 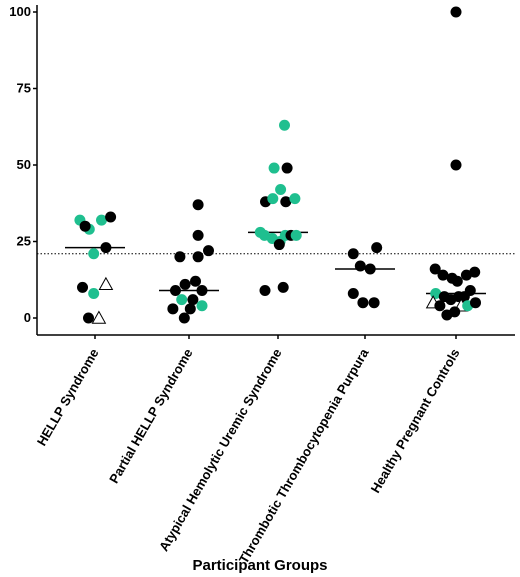 I want to click on category-label-4: Healthy Pregnant Controls, so click(x=415, y=421).